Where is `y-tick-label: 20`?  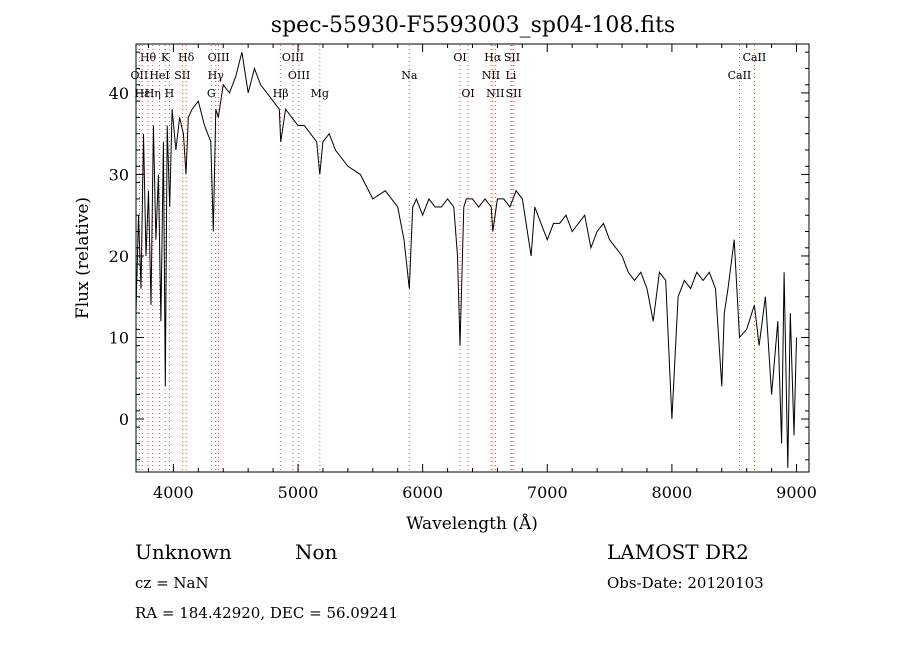 y-tick-label: 20 is located at coordinates (119, 256).